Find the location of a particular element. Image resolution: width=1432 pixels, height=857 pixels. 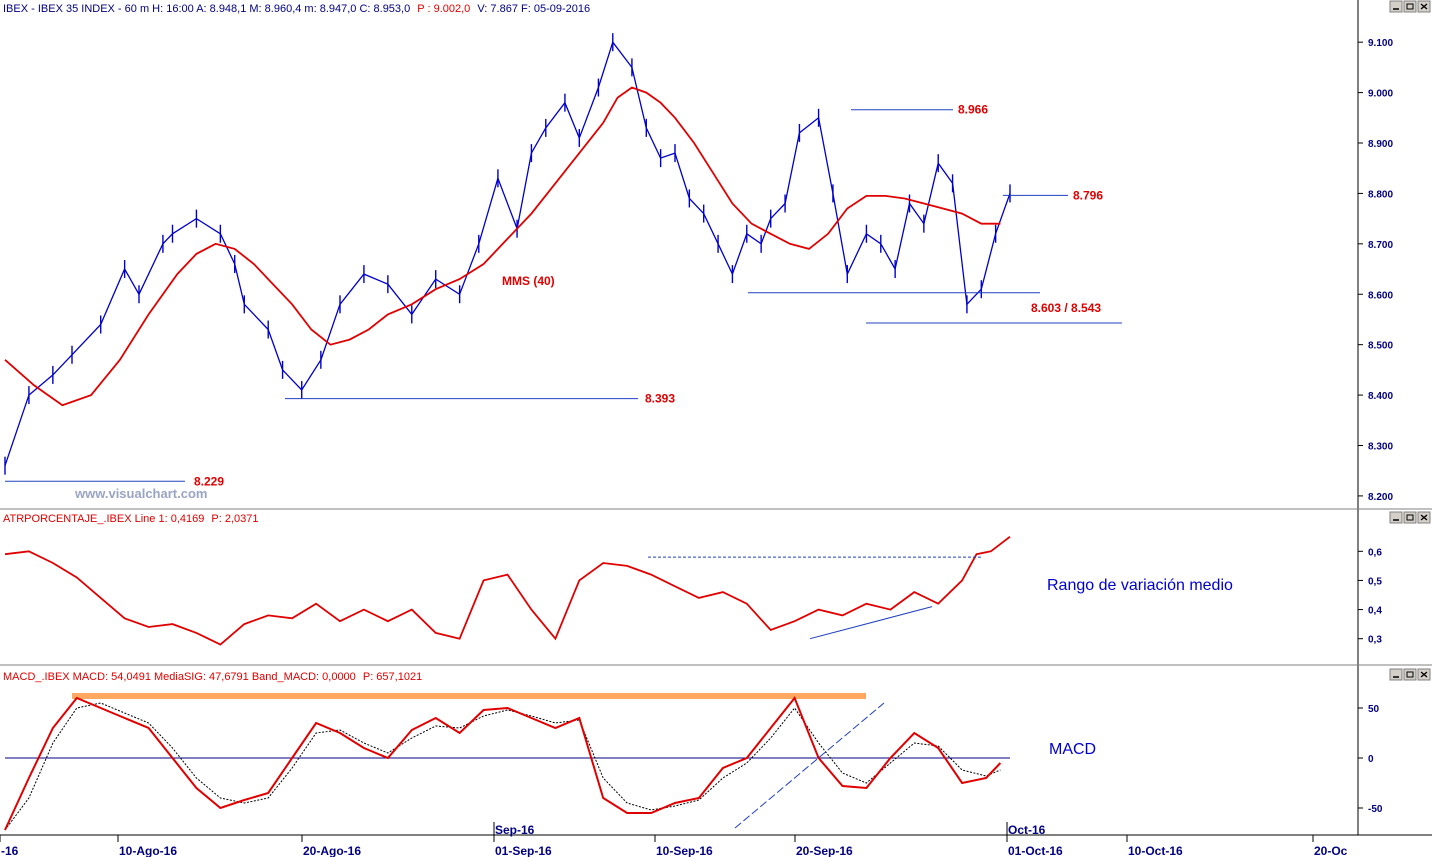

y-tick-label: 0,5 is located at coordinates (1375, 581).